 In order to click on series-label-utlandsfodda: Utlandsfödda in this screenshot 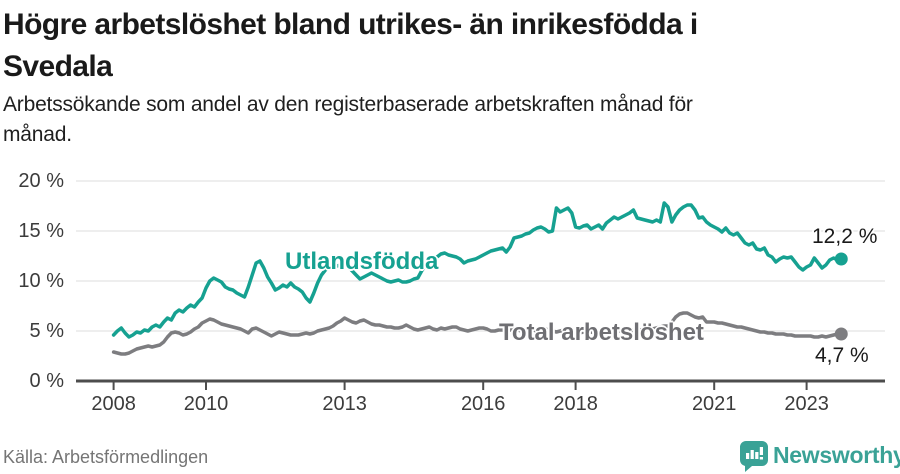, I will do `click(362, 261)`.